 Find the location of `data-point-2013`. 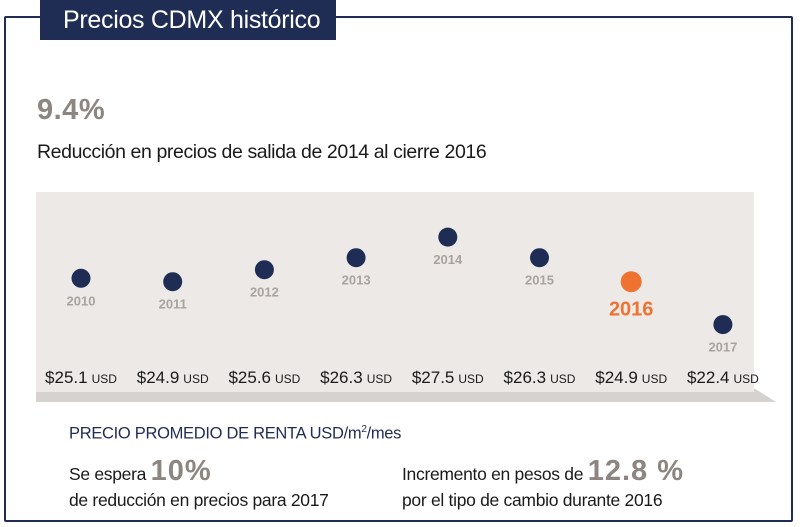

data-point-2013 is located at coordinates (356, 258).